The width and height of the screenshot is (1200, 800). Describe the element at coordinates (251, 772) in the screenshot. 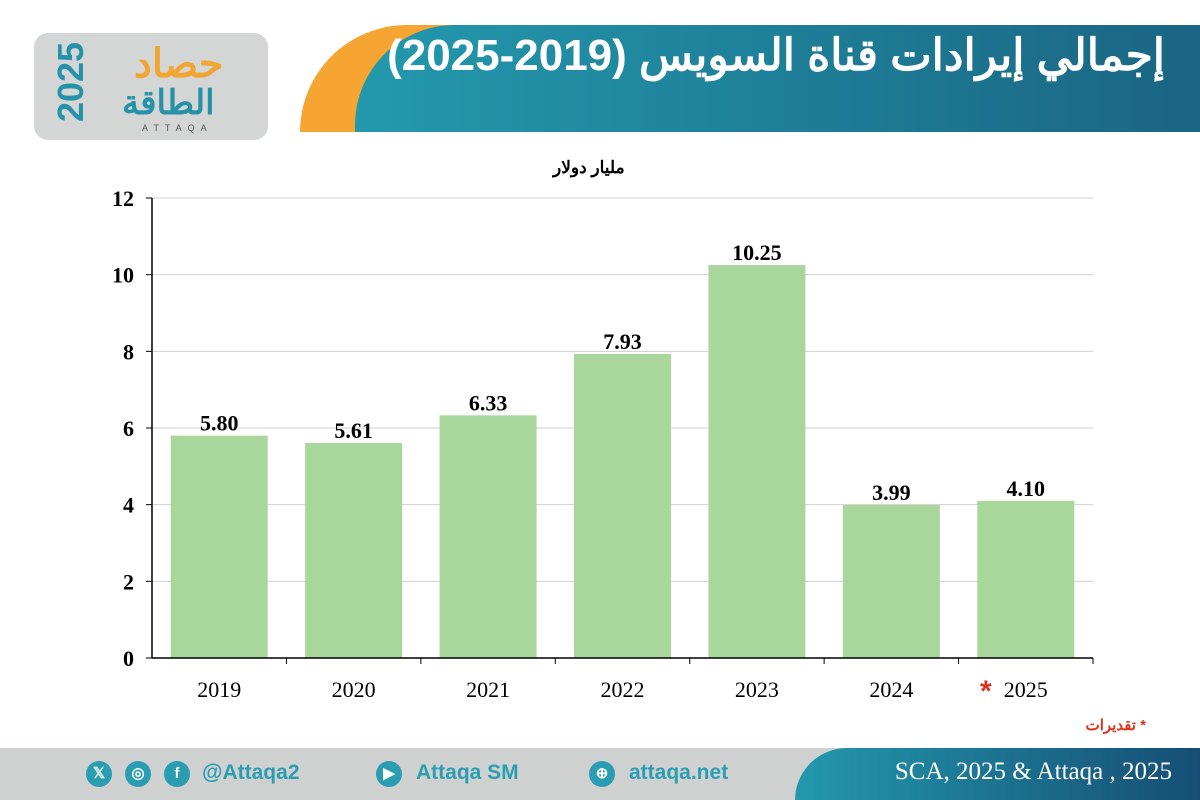

I see `social-handle: @Attaqa2` at that location.